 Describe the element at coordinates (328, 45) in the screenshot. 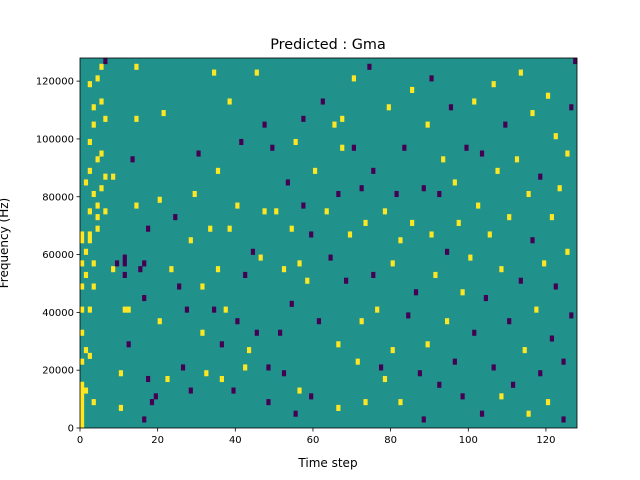

I see `chart-title: Predicted : Gma` at that location.